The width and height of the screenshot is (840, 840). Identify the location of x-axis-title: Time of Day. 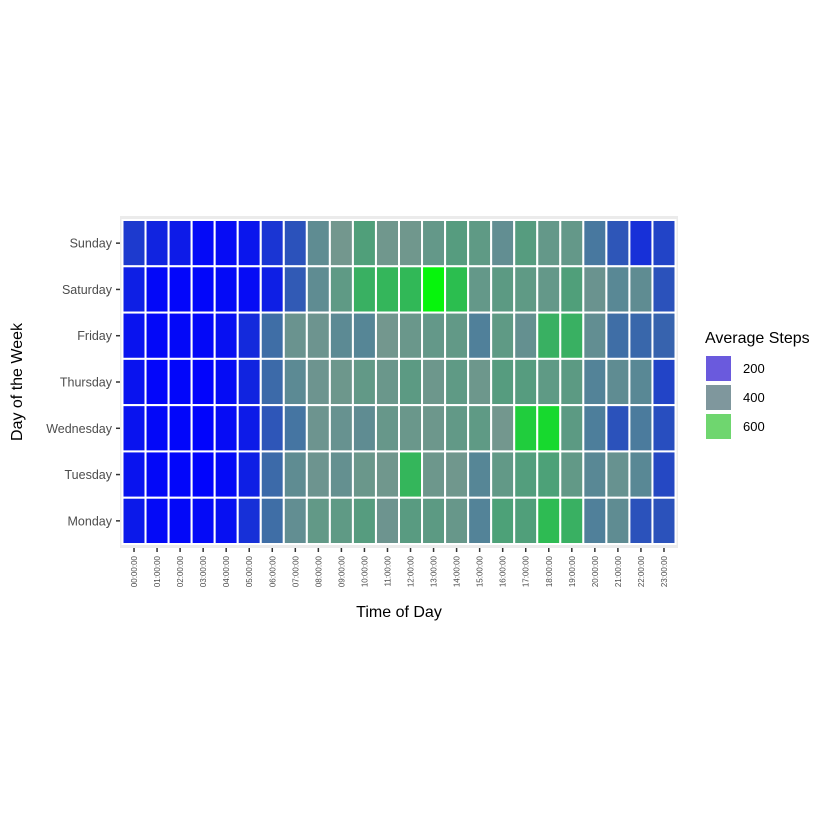
(399, 612).